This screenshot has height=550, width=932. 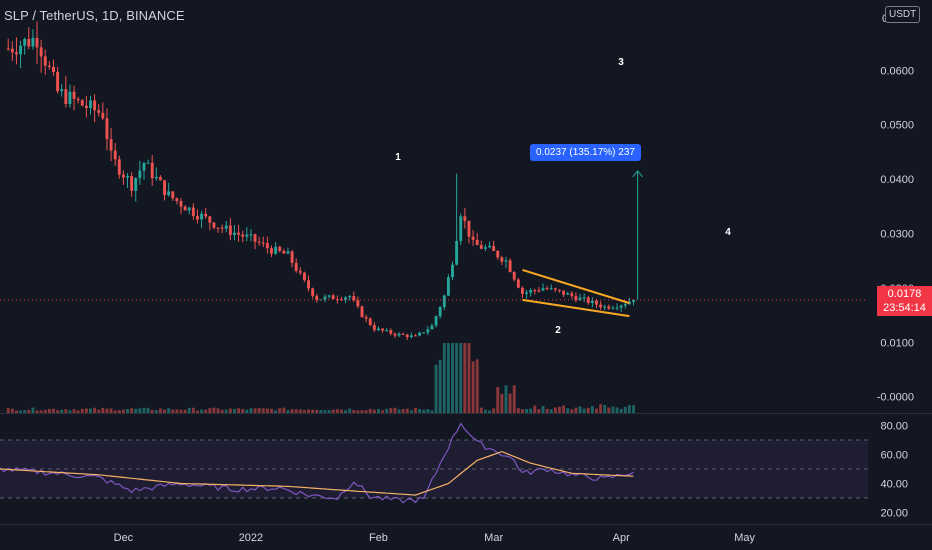 I want to click on measure-tool-label: 0.0237 (135.17%) 237, so click(x=585, y=152).